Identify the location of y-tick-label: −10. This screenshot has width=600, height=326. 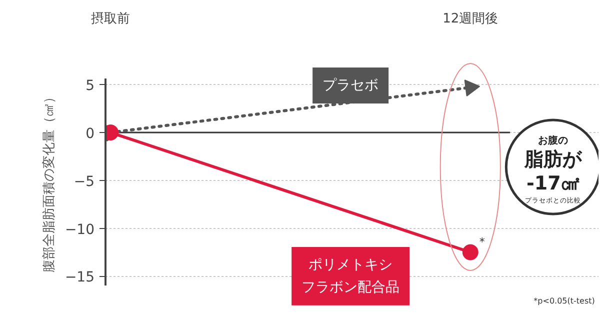
(79, 230).